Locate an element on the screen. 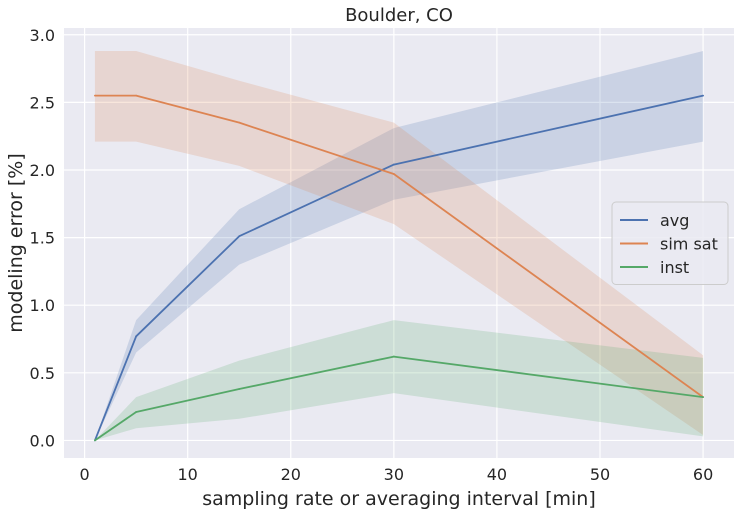 This screenshot has height=515, width=738. legend-label: sim sat is located at coordinates (689, 244).